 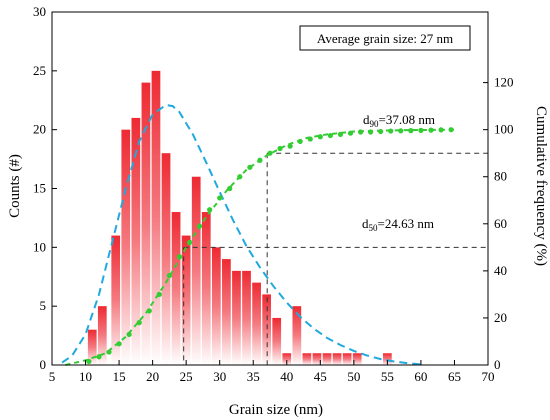 I want to click on x-tick-label: 55, so click(x=387, y=376).